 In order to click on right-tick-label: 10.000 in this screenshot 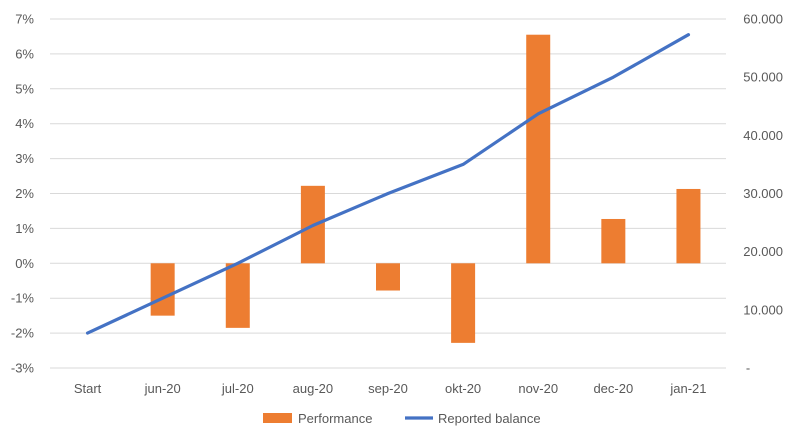, I will do `click(763, 309)`.